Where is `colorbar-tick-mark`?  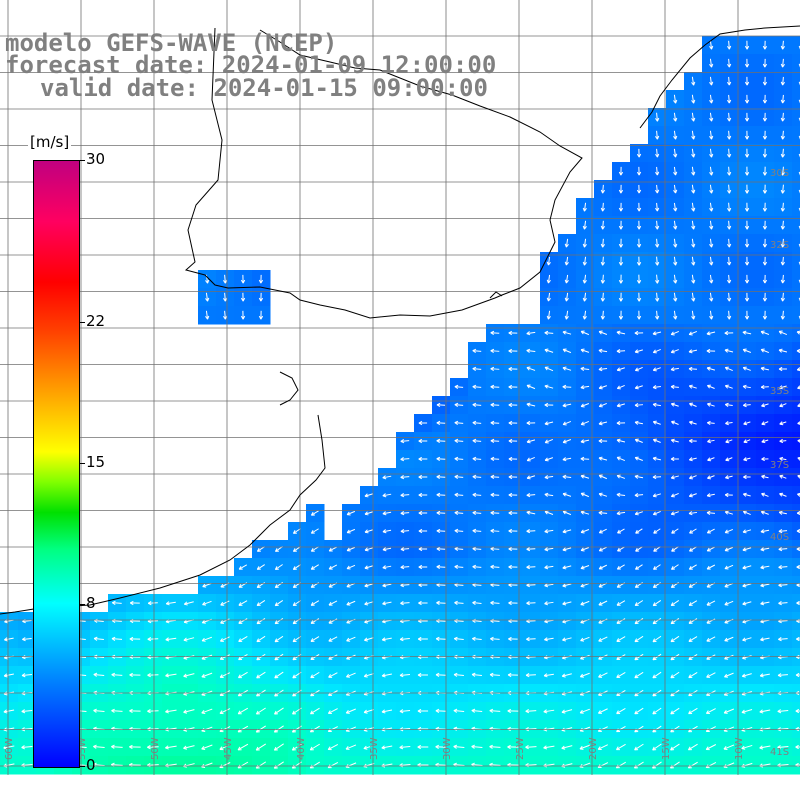
colorbar-tick-mark is located at coordinates (82, 766).